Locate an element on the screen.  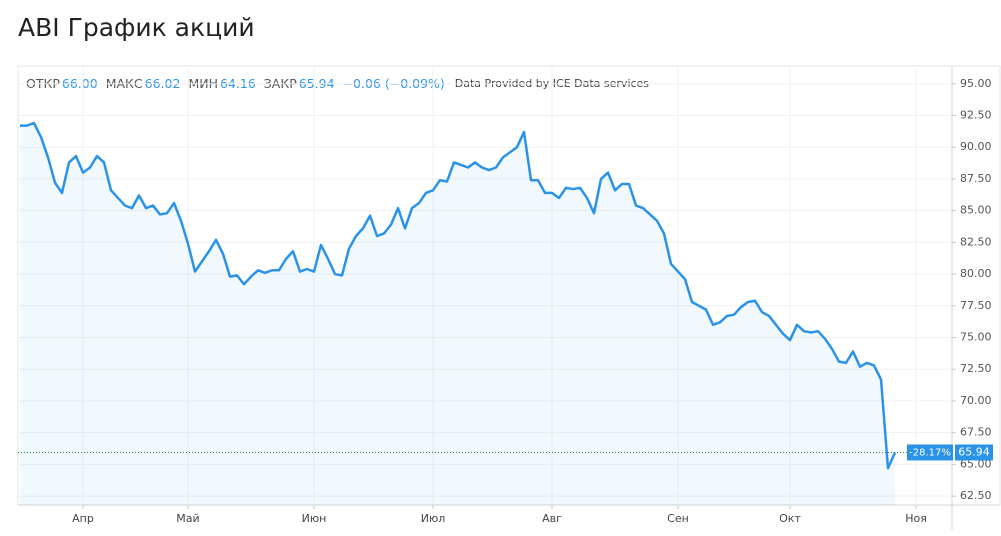
x-tick-label: Апр is located at coordinates (83, 518).